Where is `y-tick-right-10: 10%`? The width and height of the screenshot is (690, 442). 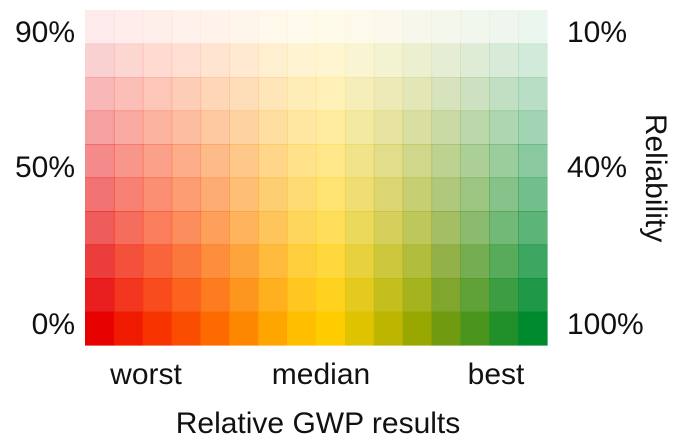
y-tick-right-10: 10% is located at coordinates (597, 32).